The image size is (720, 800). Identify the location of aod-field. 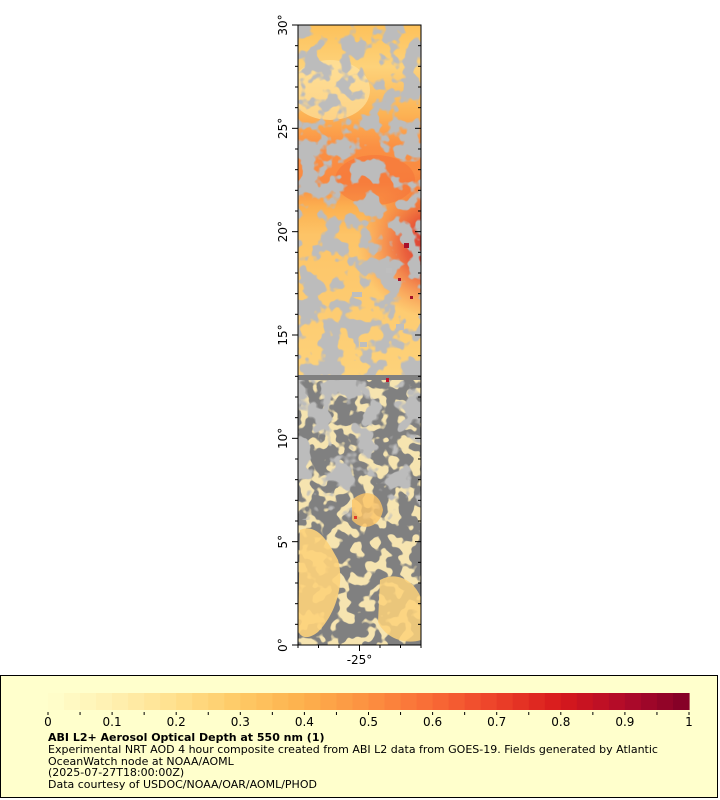
(359, 335).